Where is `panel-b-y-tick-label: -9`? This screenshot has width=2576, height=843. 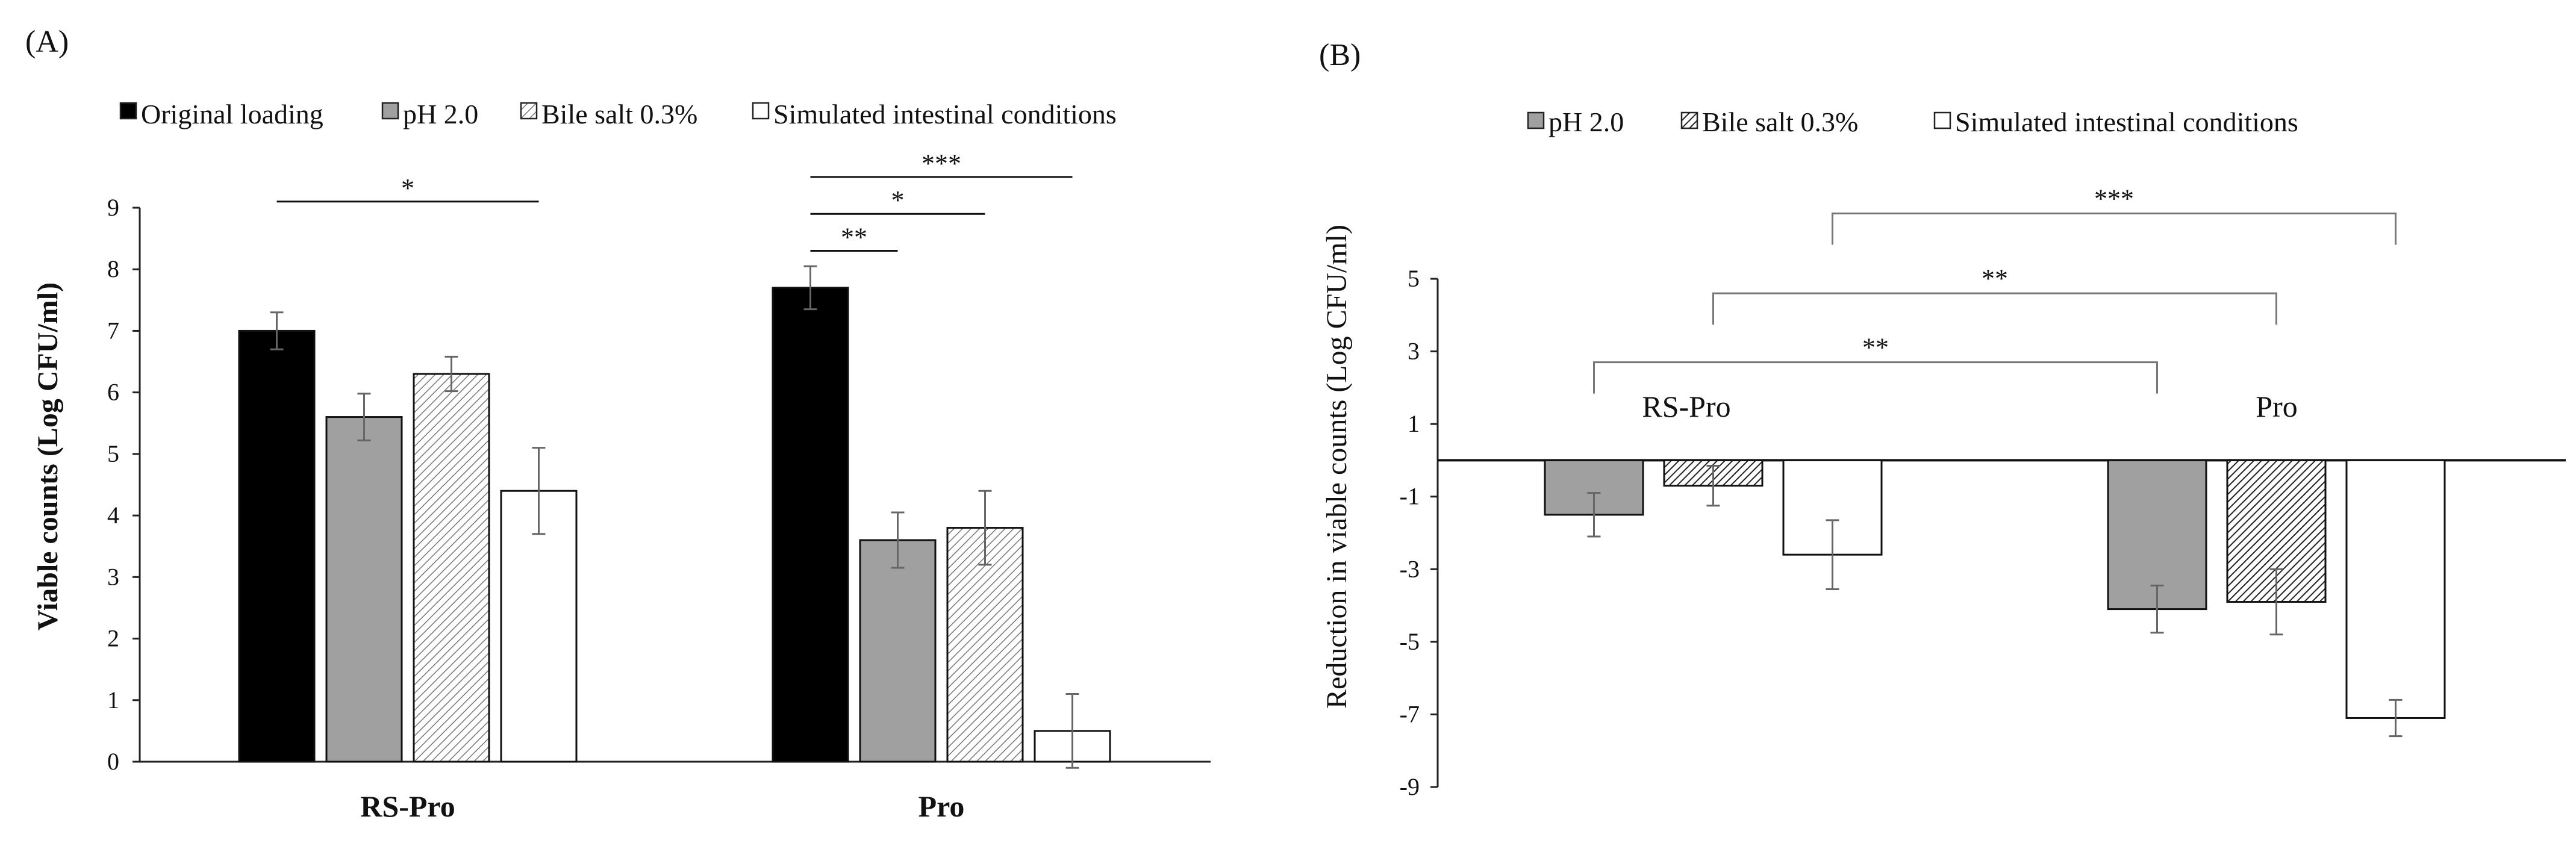
panel-b-y-tick-label: -9 is located at coordinates (1410, 786).